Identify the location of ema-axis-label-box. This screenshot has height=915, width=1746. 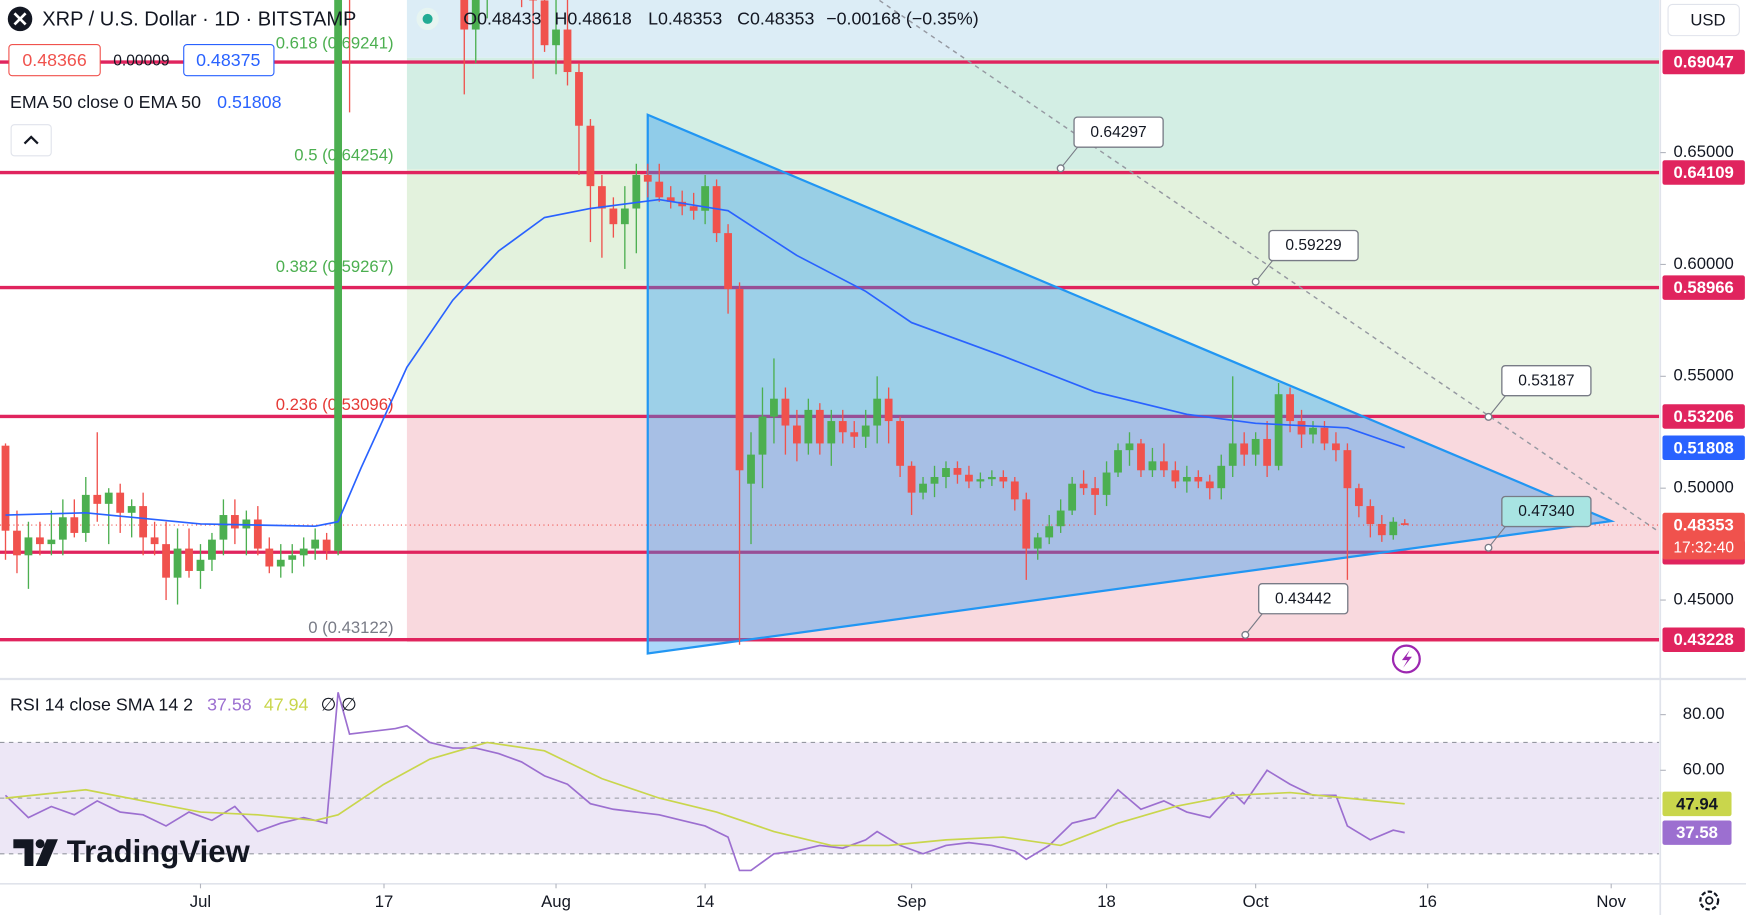
(1703, 447).